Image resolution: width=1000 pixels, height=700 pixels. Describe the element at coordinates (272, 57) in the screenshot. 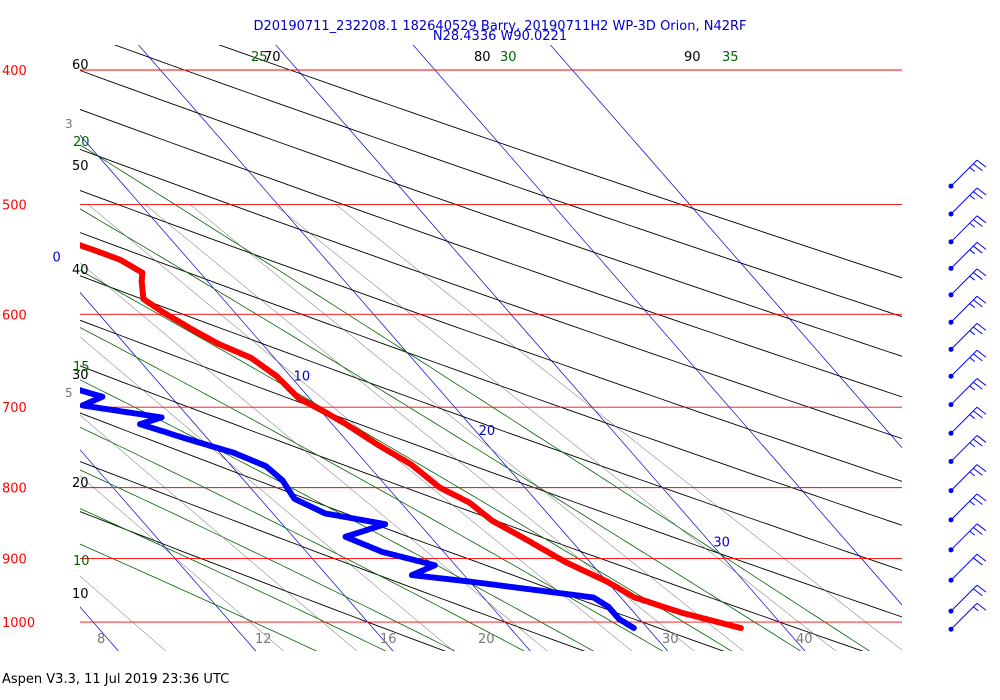

I see `dry-adiabat-label: 70` at that location.